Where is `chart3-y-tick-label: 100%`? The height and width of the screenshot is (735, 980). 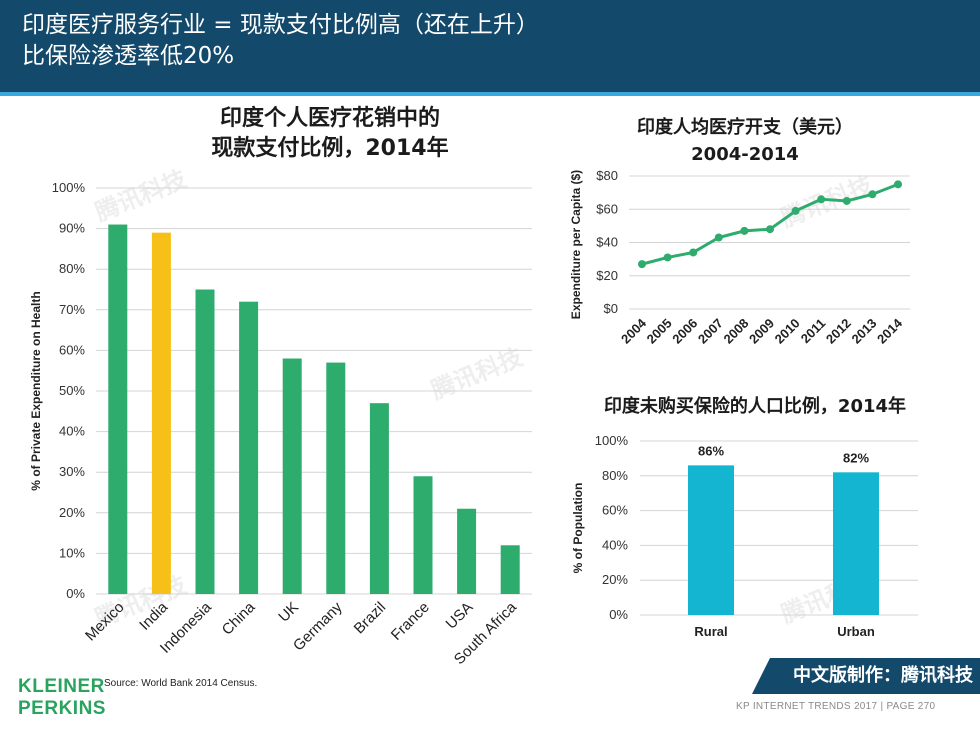 chart3-y-tick-label: 100% is located at coordinates (612, 440).